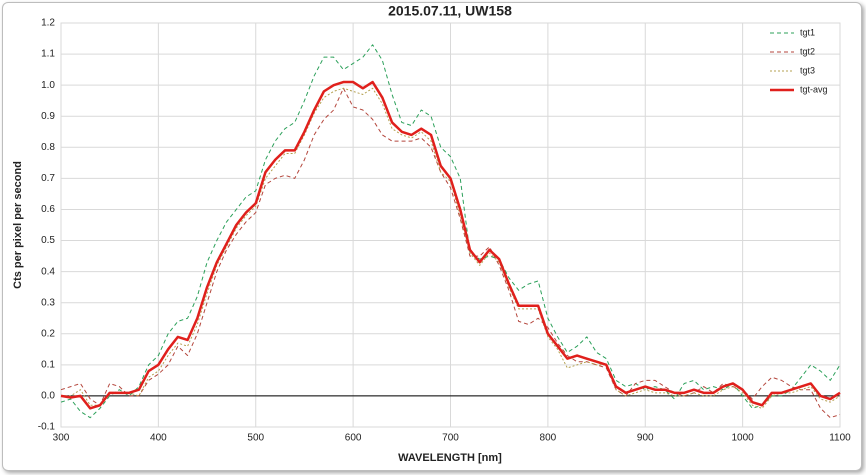  Describe the element at coordinates (48, 85) in the screenshot. I see `y-tick-label: 1.0` at that location.